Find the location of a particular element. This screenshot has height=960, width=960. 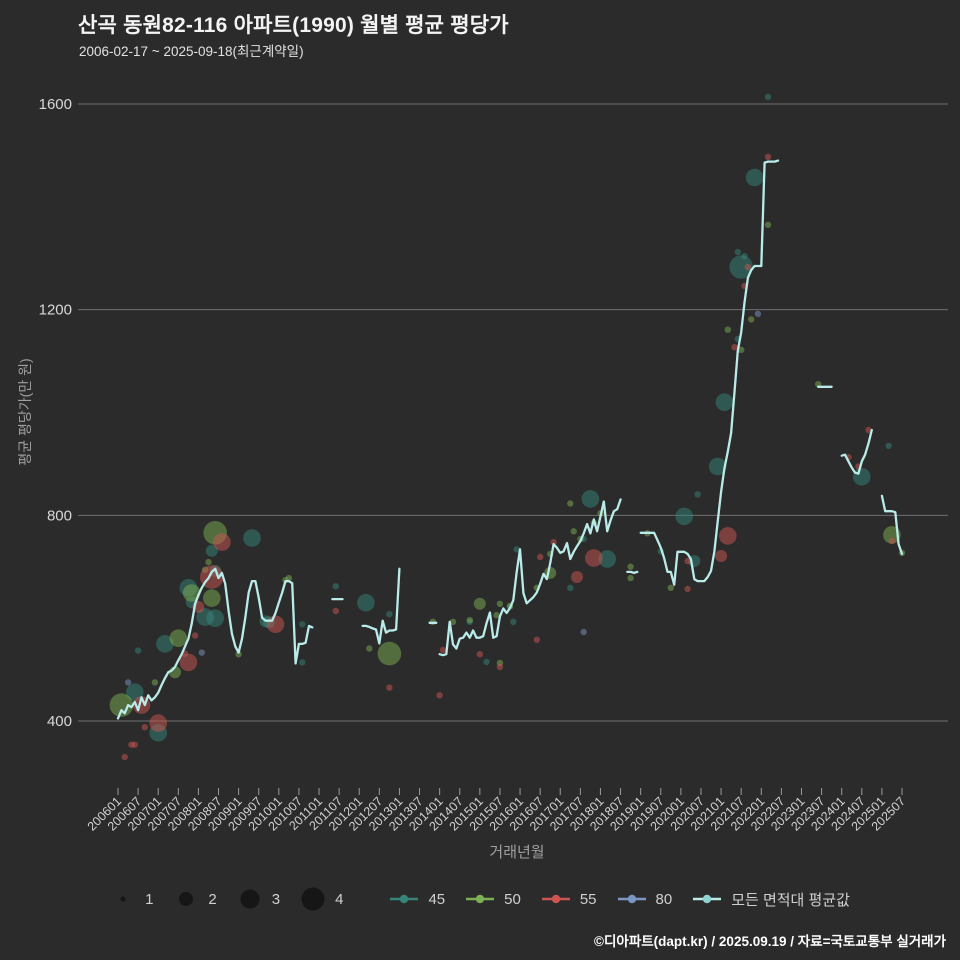

y-axis-label: 평균 평당가(만 원) is located at coordinates (25, 411).